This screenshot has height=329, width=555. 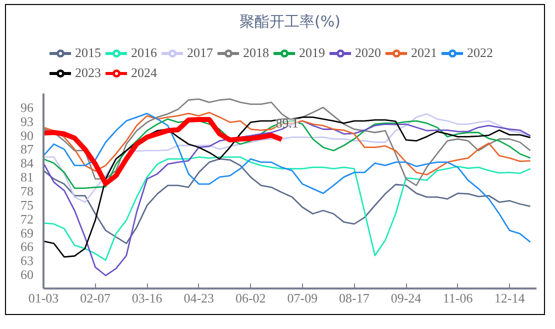 I want to click on x-tick-label: 07-09, so click(x=302, y=298).